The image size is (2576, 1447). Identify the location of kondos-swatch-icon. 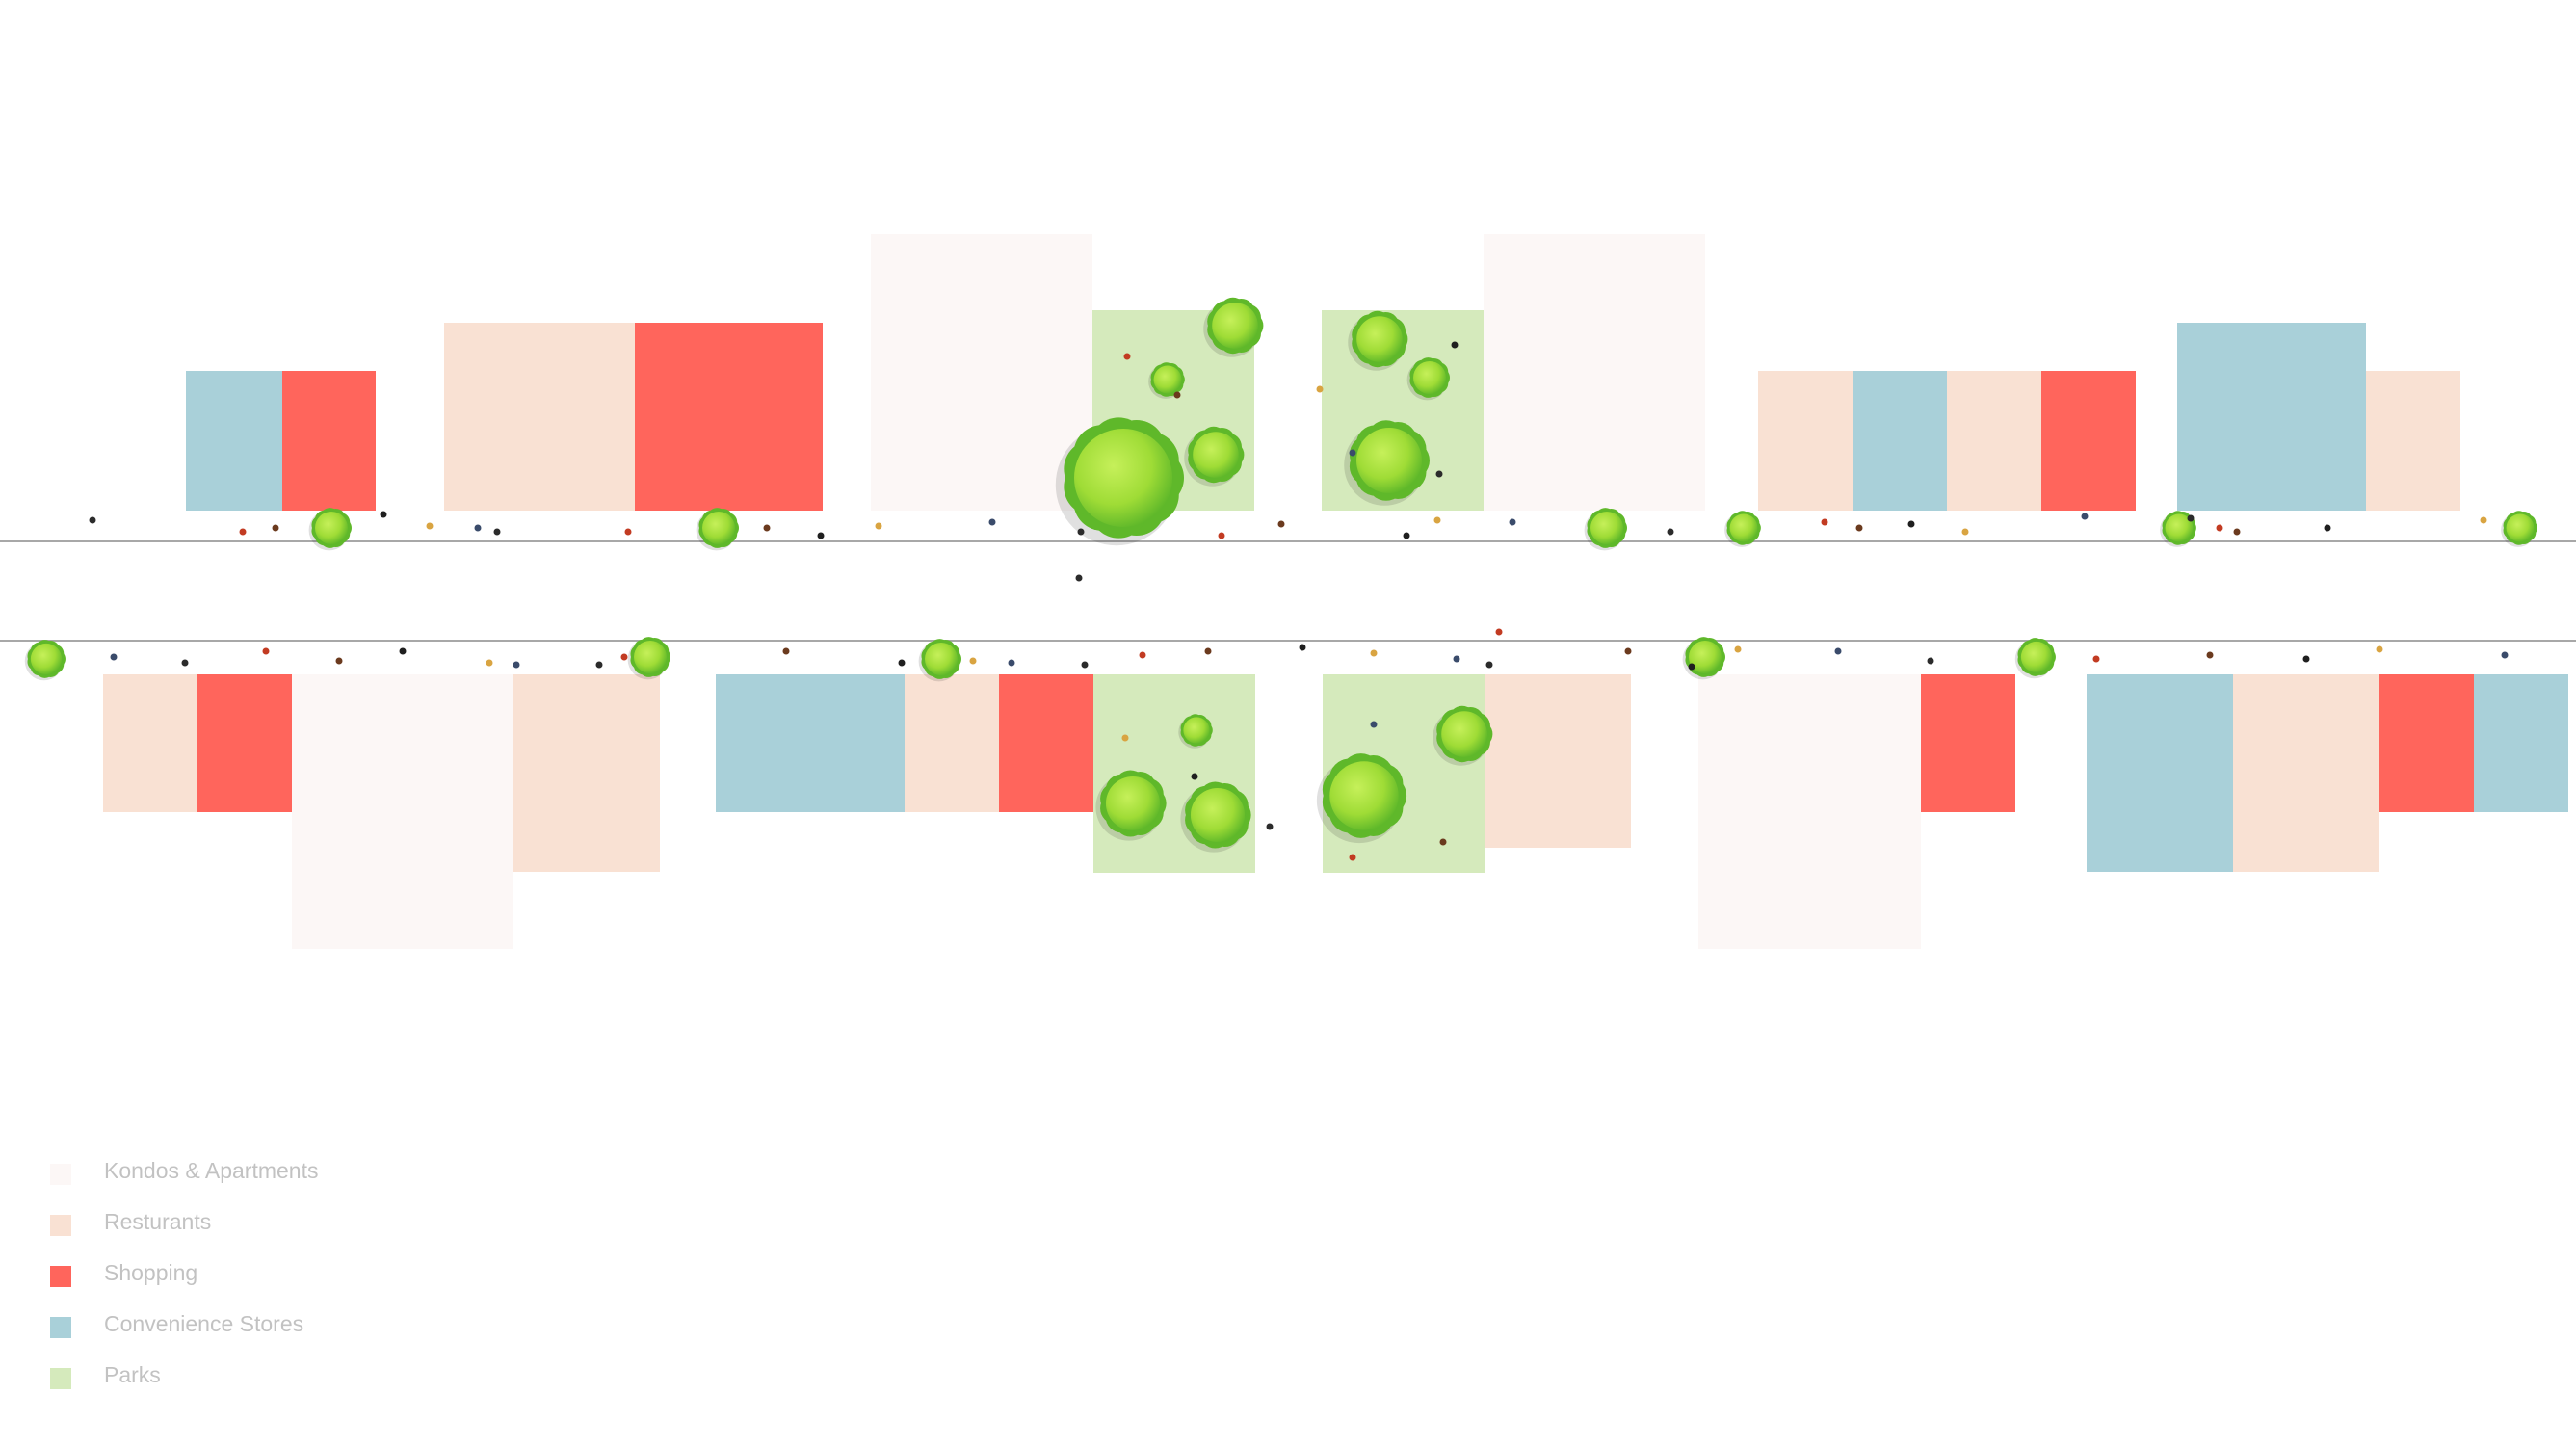
(60, 1174).